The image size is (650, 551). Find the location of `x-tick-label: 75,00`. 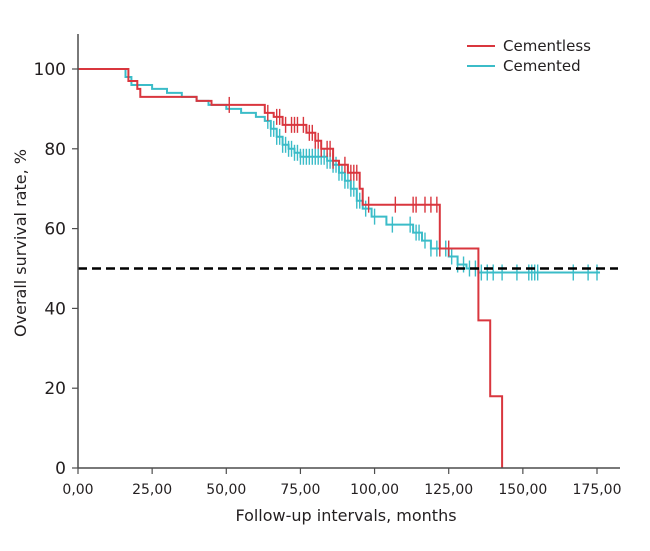

x-tick-label: 75,00 is located at coordinates (300, 490).